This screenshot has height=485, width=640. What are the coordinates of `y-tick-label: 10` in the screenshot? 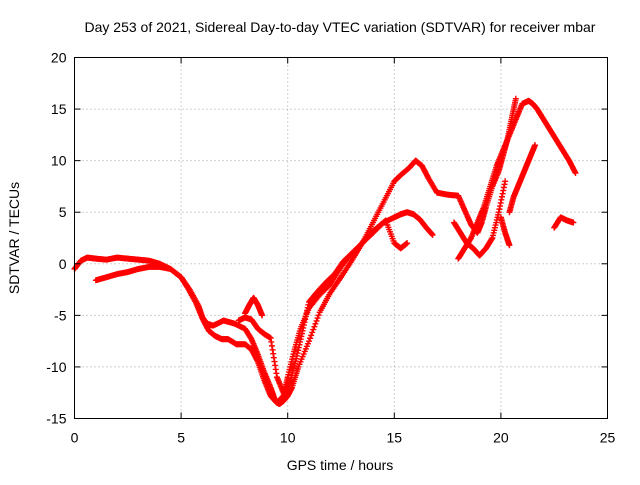 It's located at (59, 161).